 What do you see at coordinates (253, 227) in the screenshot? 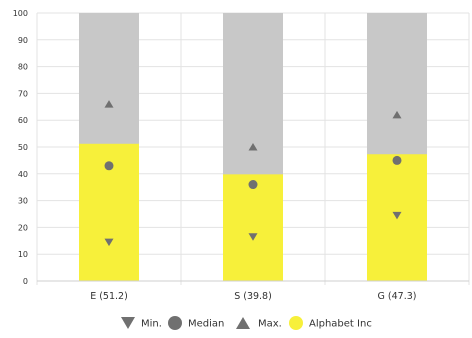
I see `value-bar` at bounding box center [253, 227].